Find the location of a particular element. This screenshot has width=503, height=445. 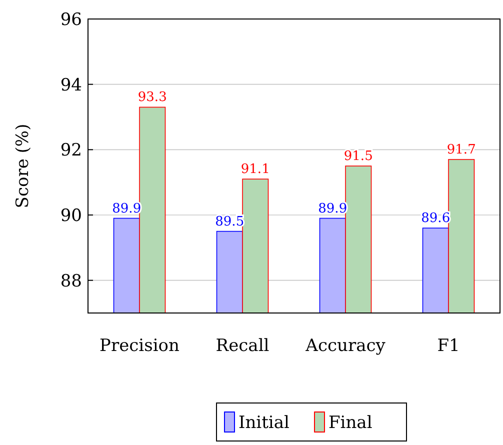

y-tick-label: 96 is located at coordinates (71, 20).